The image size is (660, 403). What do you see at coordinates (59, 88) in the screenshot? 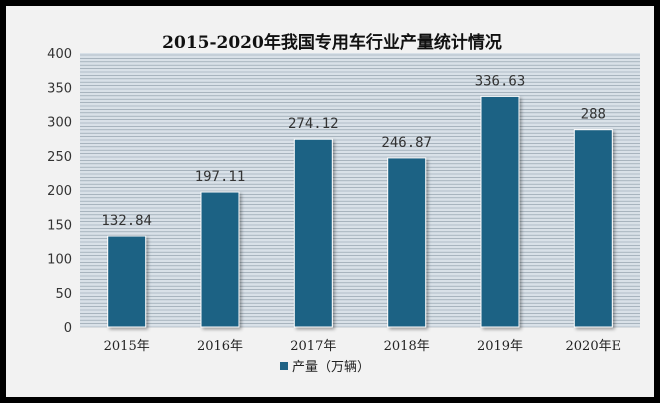
I see `y-tick-label: 350` at bounding box center [59, 88].